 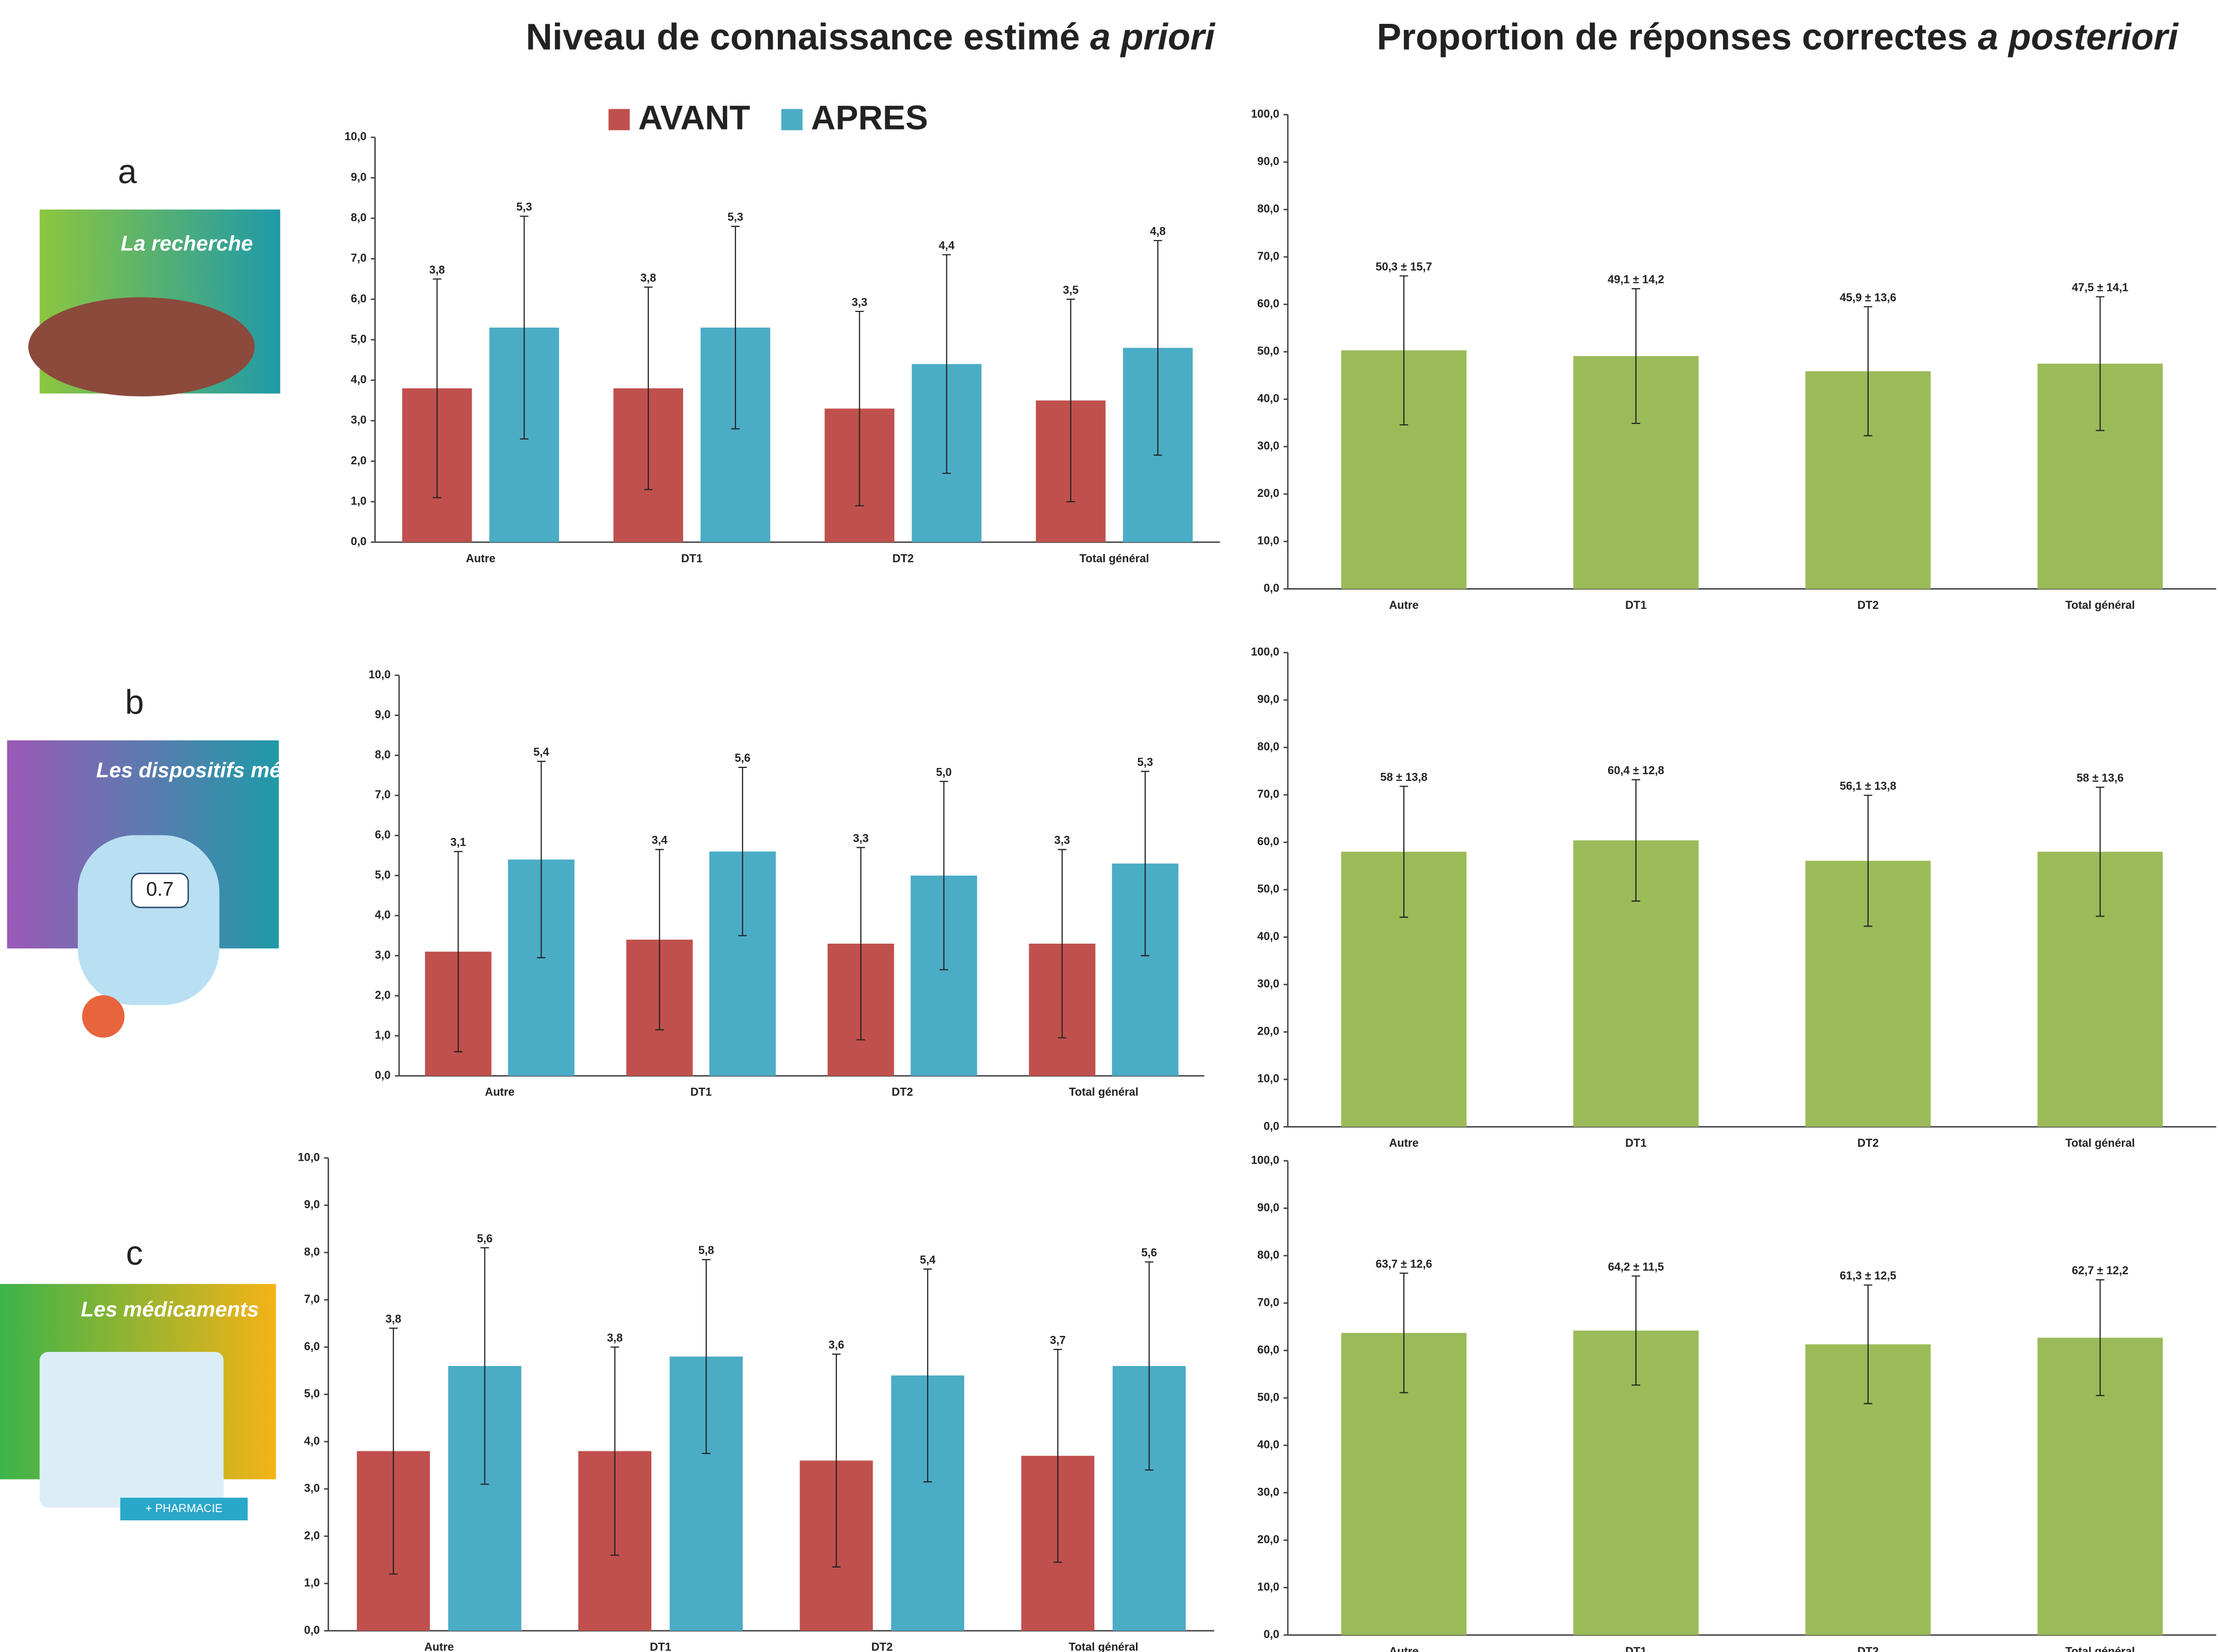 I want to click on sign, so click(x=184, y=1509).